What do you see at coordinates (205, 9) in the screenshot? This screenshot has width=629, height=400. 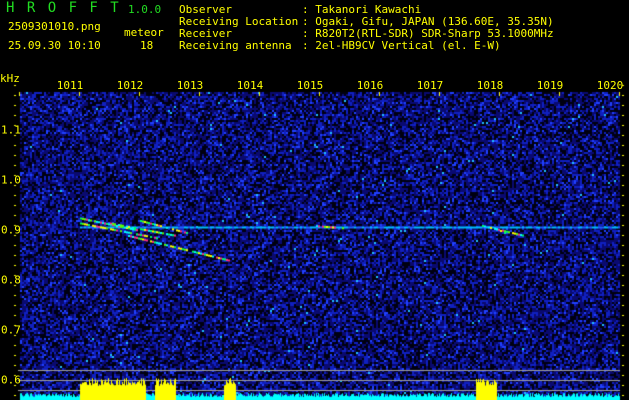 I see `info-label: Observer` at bounding box center [205, 9].